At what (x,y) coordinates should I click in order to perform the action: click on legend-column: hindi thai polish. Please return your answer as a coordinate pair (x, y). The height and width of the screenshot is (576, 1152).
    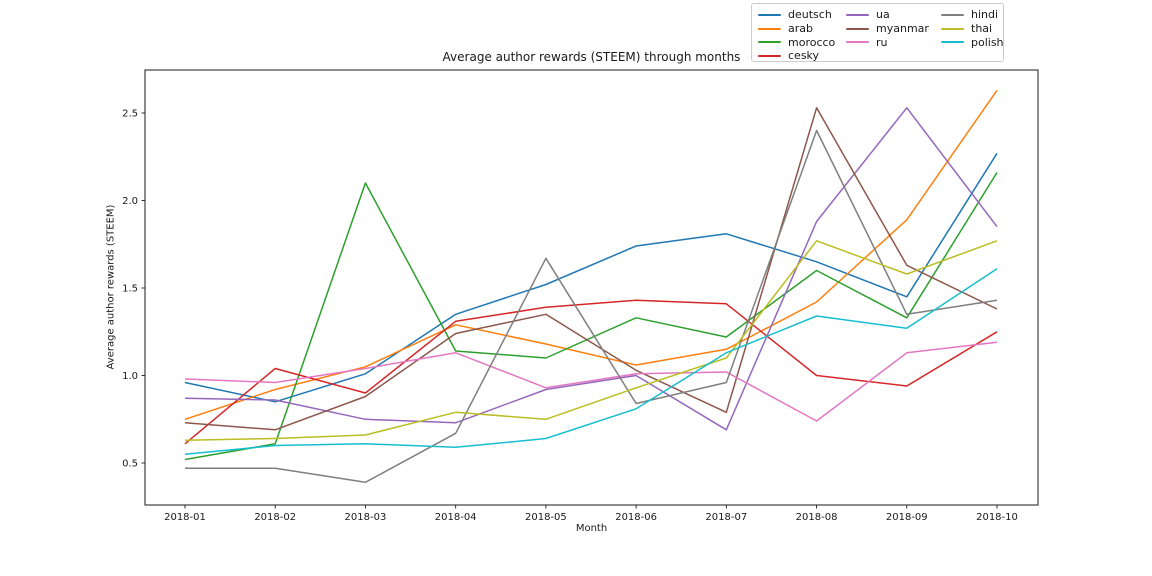
    Looking at the image, I should click on (972, 28).